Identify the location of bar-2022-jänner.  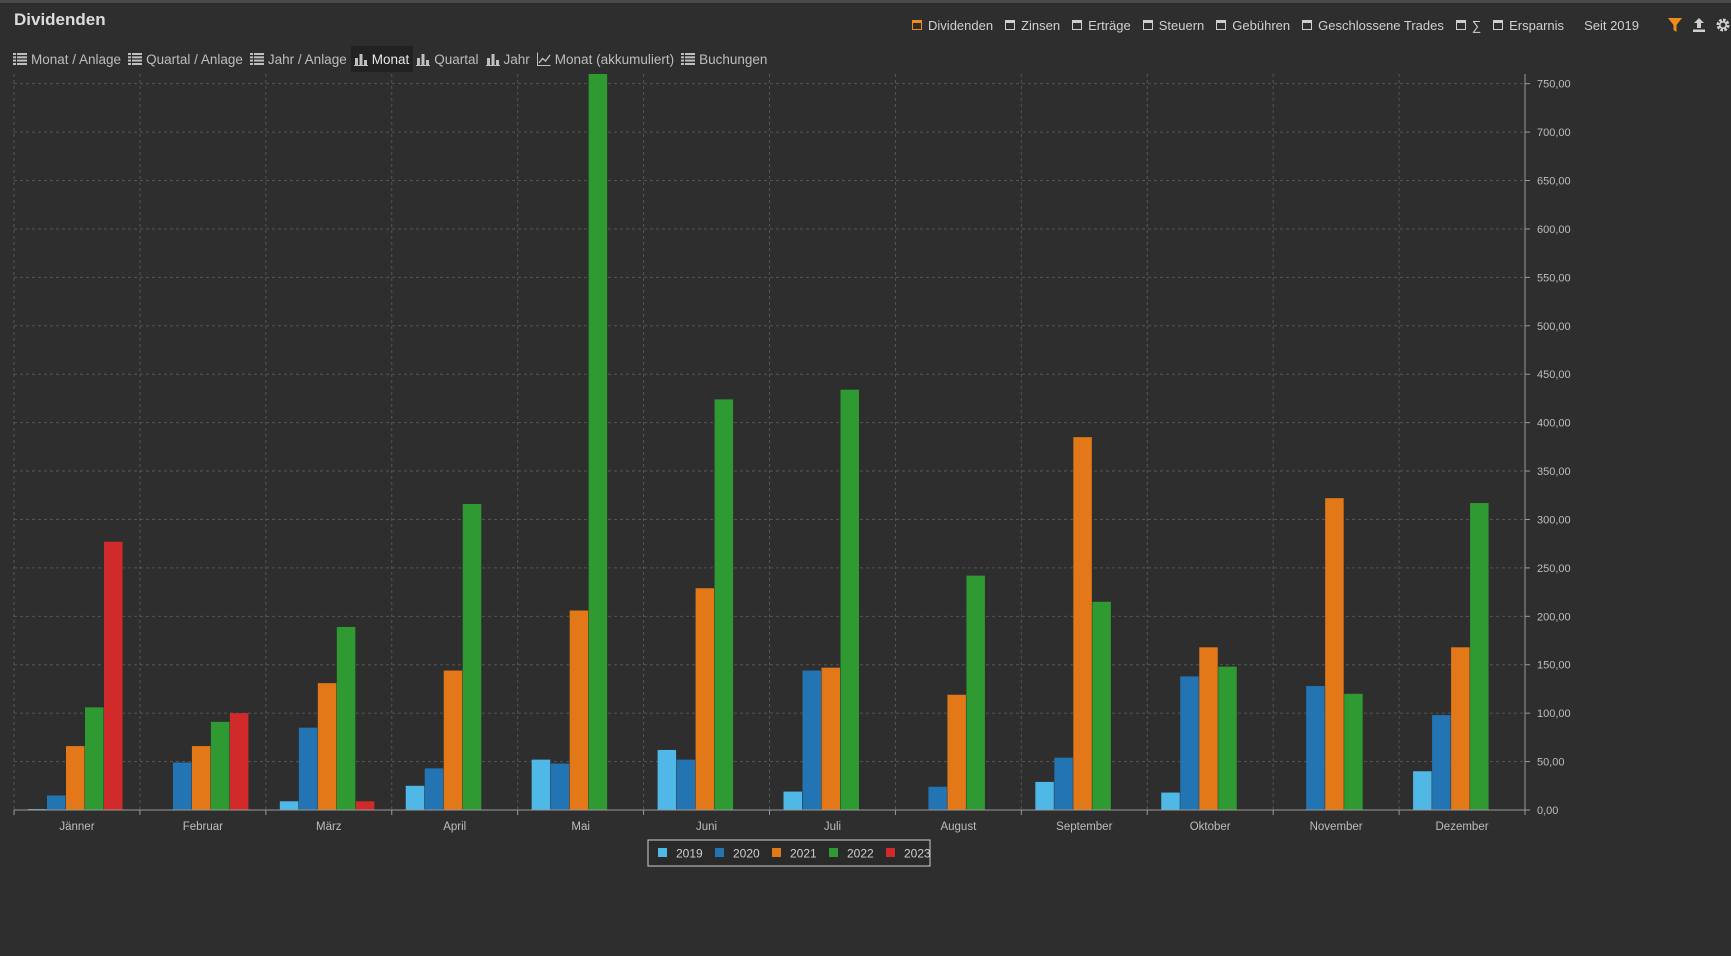
(94, 758).